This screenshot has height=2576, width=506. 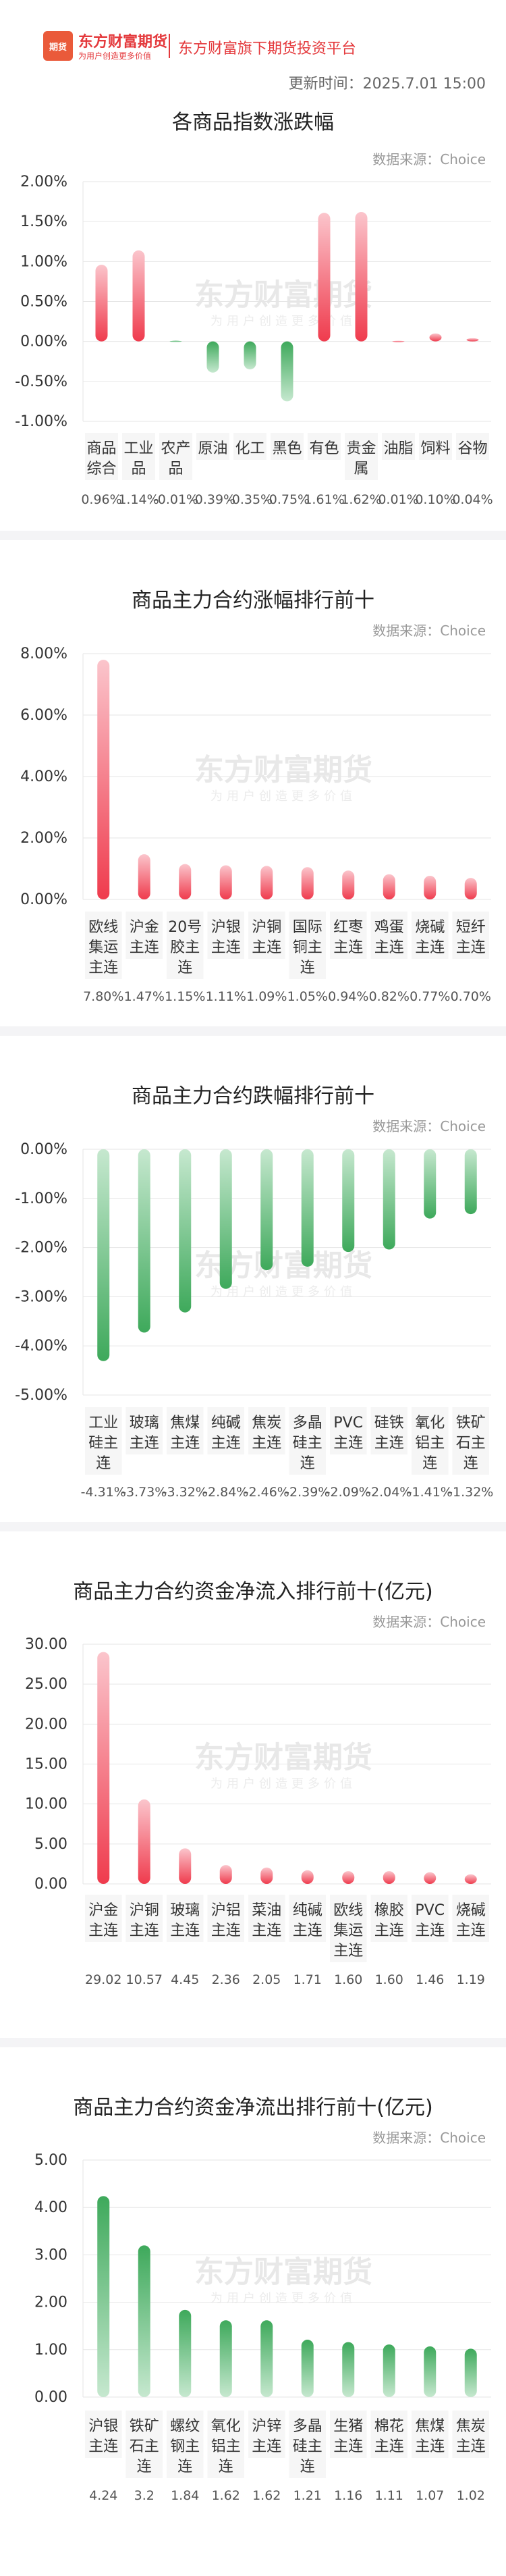 I want to click on value-label: 1.07, so click(x=430, y=2495).